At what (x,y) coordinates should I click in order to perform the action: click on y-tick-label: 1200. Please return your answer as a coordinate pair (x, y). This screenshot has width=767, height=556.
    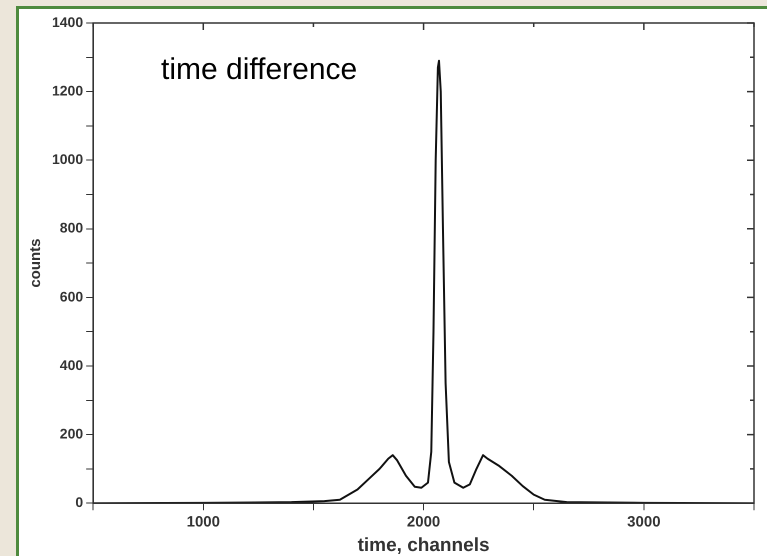
    Looking at the image, I should click on (68, 90).